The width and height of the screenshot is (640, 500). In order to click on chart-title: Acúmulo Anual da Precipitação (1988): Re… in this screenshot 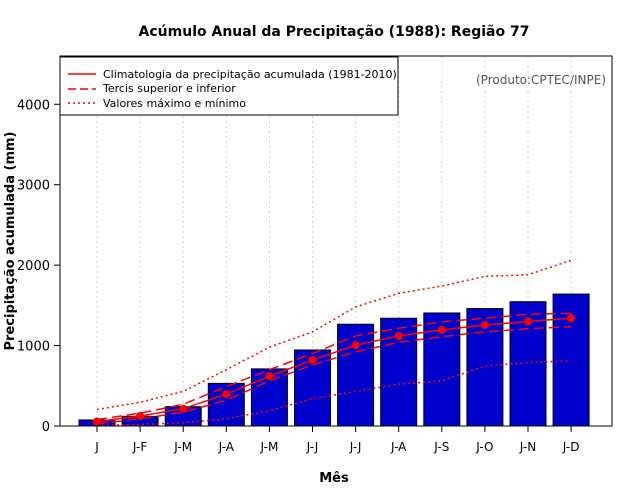, I will do `click(334, 32)`.